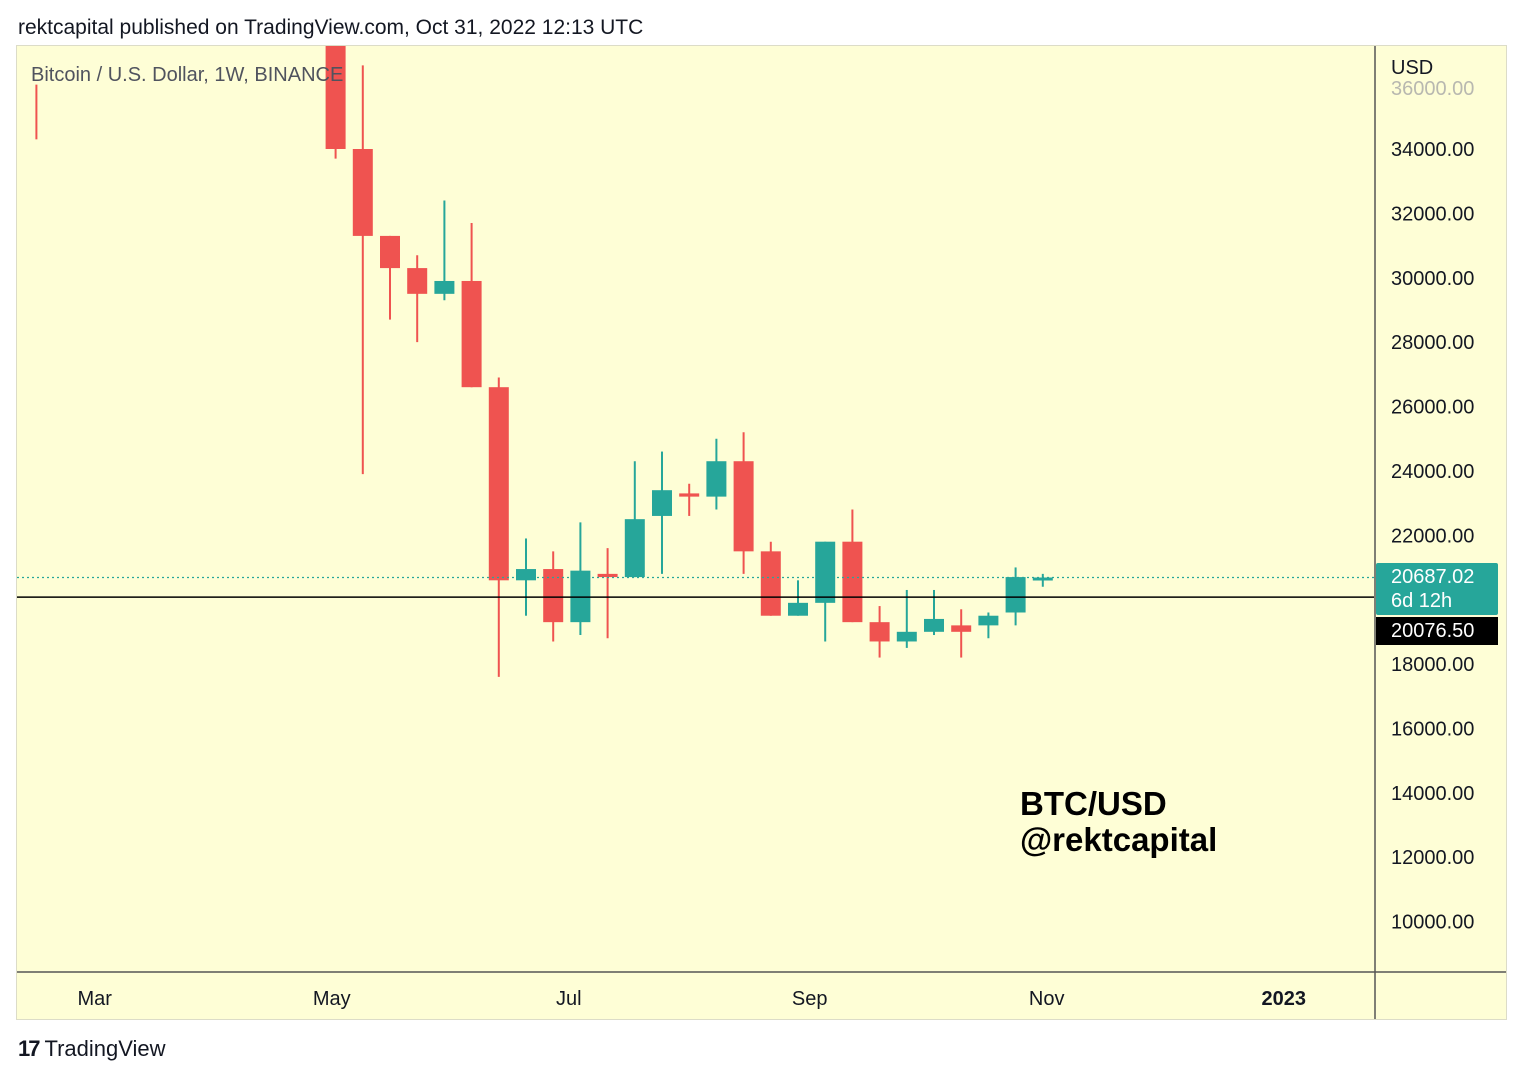 The width and height of the screenshot is (1524, 1080). What do you see at coordinates (1432, 214) in the screenshot?
I see `price-axis-tick: 32000.00` at bounding box center [1432, 214].